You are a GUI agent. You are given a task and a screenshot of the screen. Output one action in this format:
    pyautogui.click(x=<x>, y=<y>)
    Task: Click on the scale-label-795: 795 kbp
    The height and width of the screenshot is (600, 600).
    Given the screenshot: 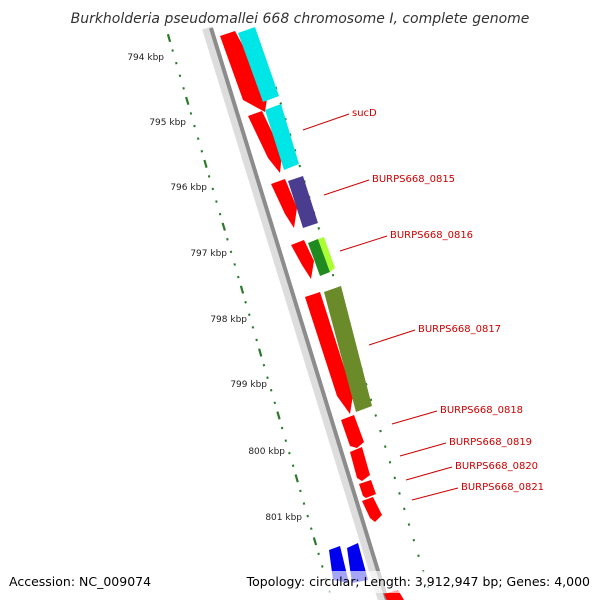 What is the action you would take?
    pyautogui.click(x=167, y=123)
    